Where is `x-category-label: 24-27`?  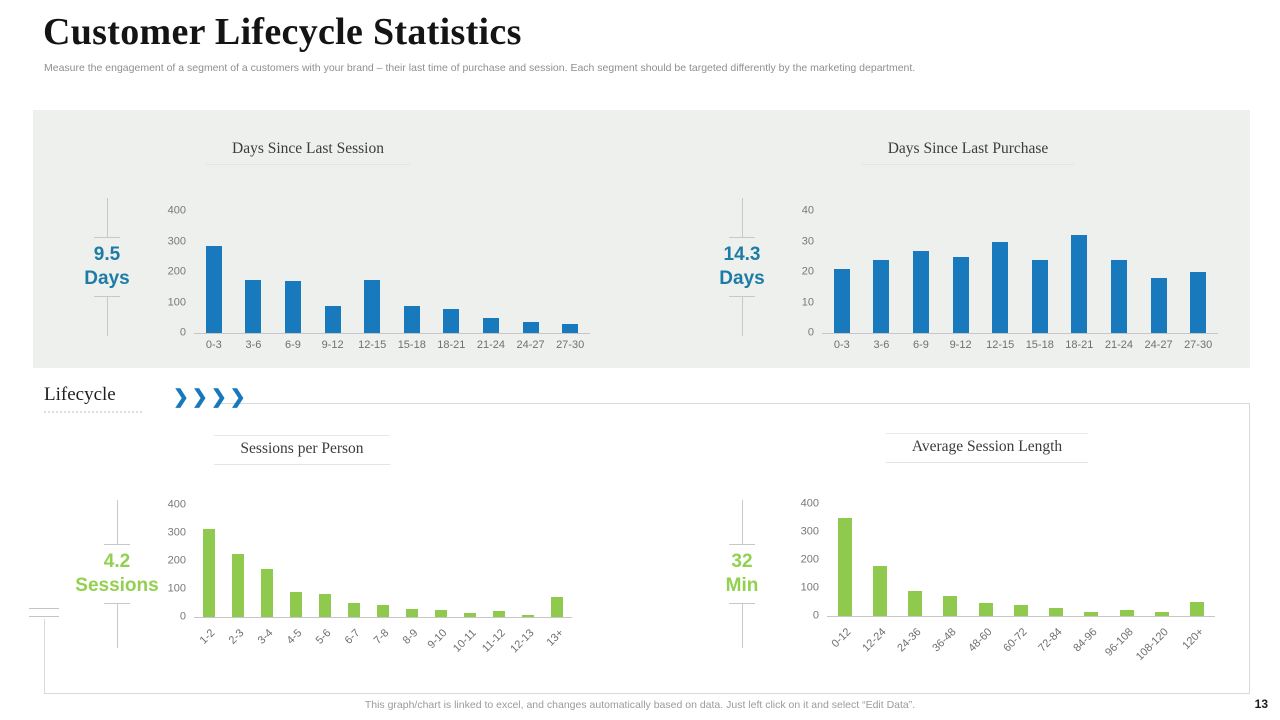
x-category-label: 24-27 is located at coordinates (1158, 345).